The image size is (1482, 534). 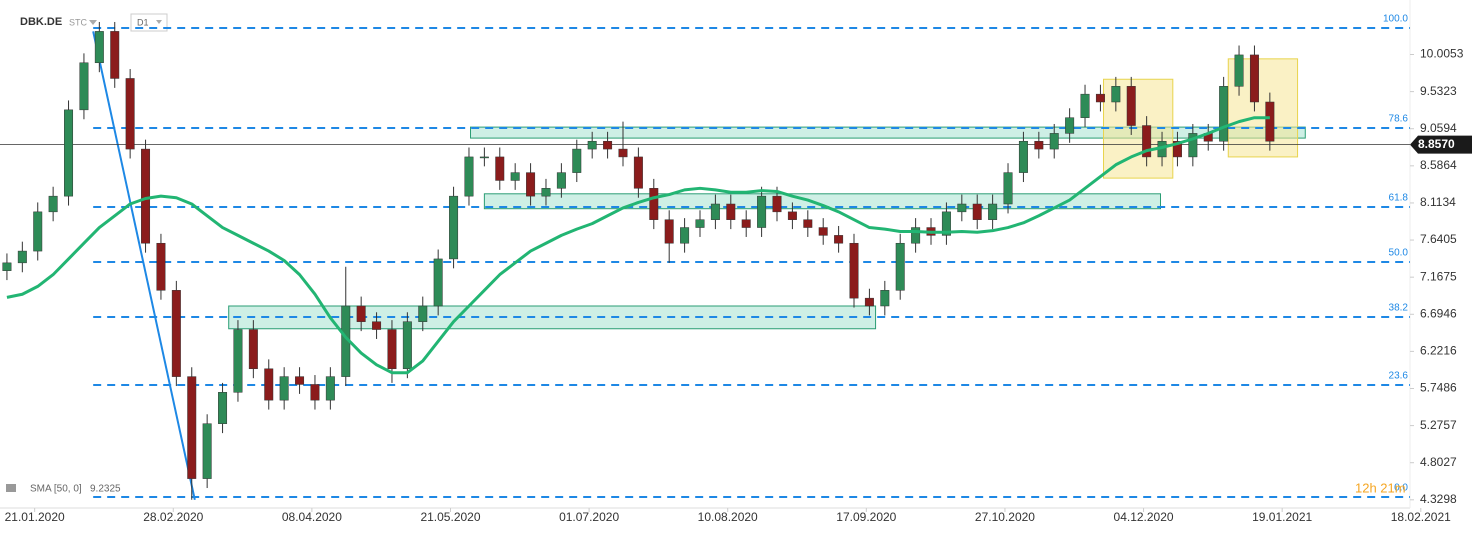 I want to click on symbol: DBK.DE, so click(x=41, y=22).